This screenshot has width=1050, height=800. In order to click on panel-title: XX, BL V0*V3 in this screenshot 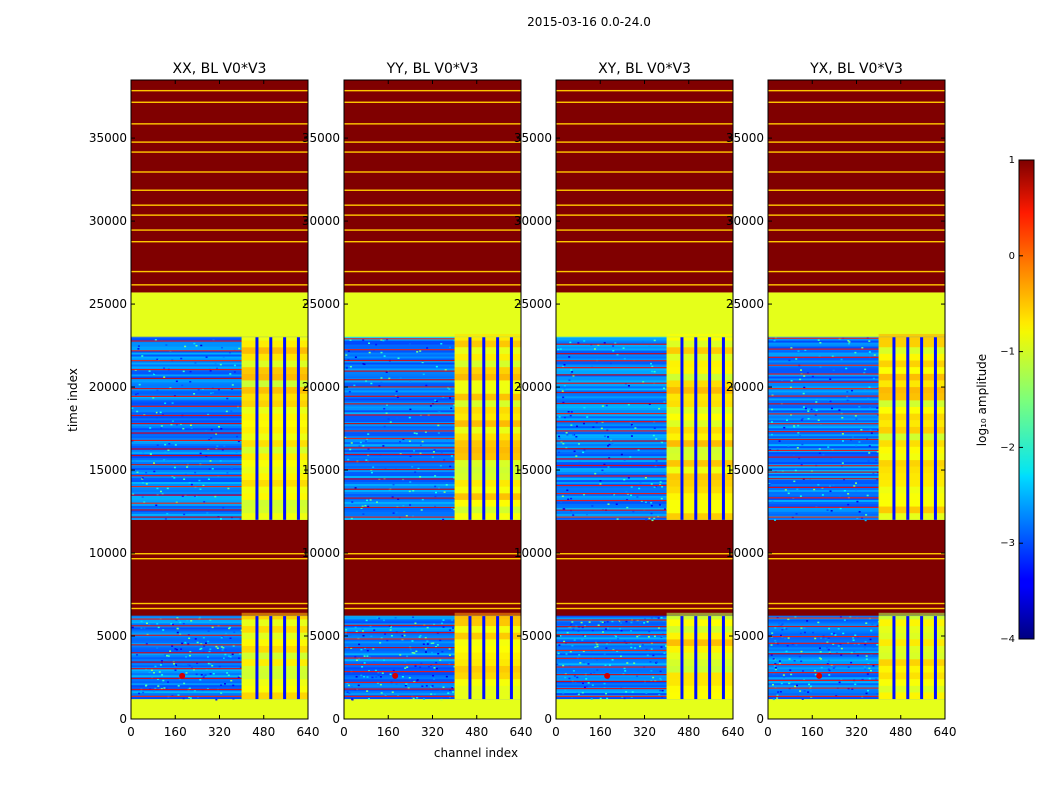, I will do `click(220, 69)`.